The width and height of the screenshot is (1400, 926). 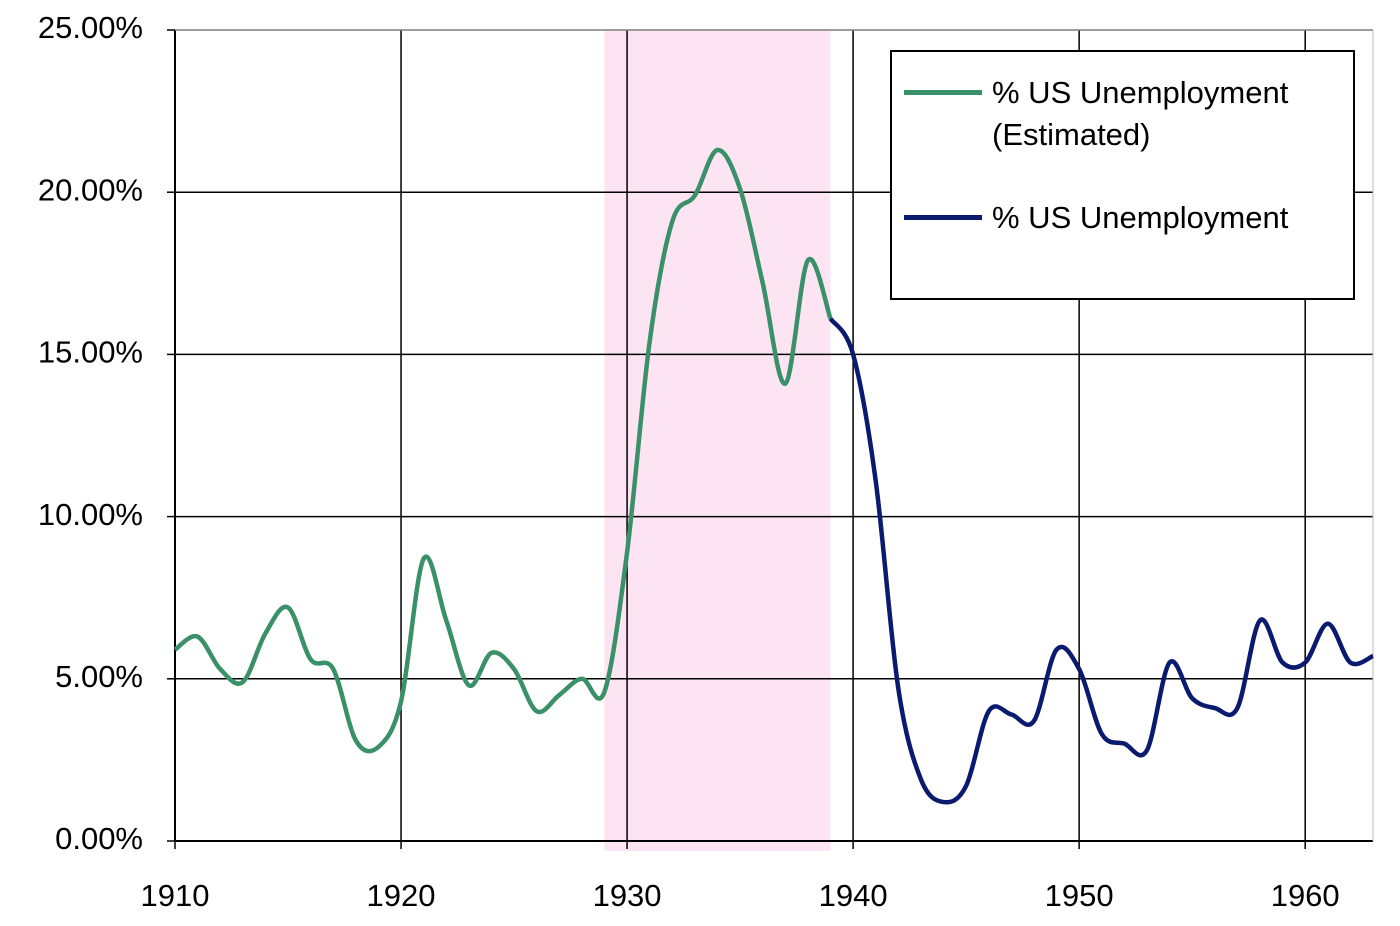 What do you see at coordinates (99, 838) in the screenshot?
I see `y-tick-label: 0.00%` at bounding box center [99, 838].